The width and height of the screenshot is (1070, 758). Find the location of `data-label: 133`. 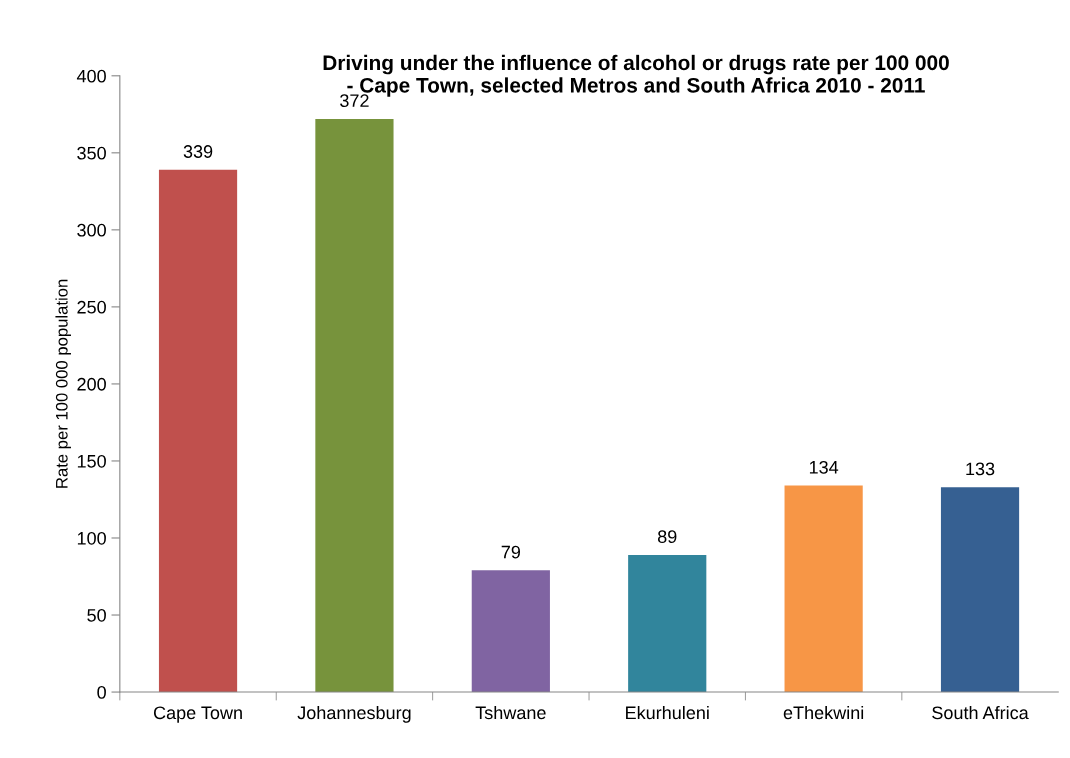

data-label: 133 is located at coordinates (980, 469).